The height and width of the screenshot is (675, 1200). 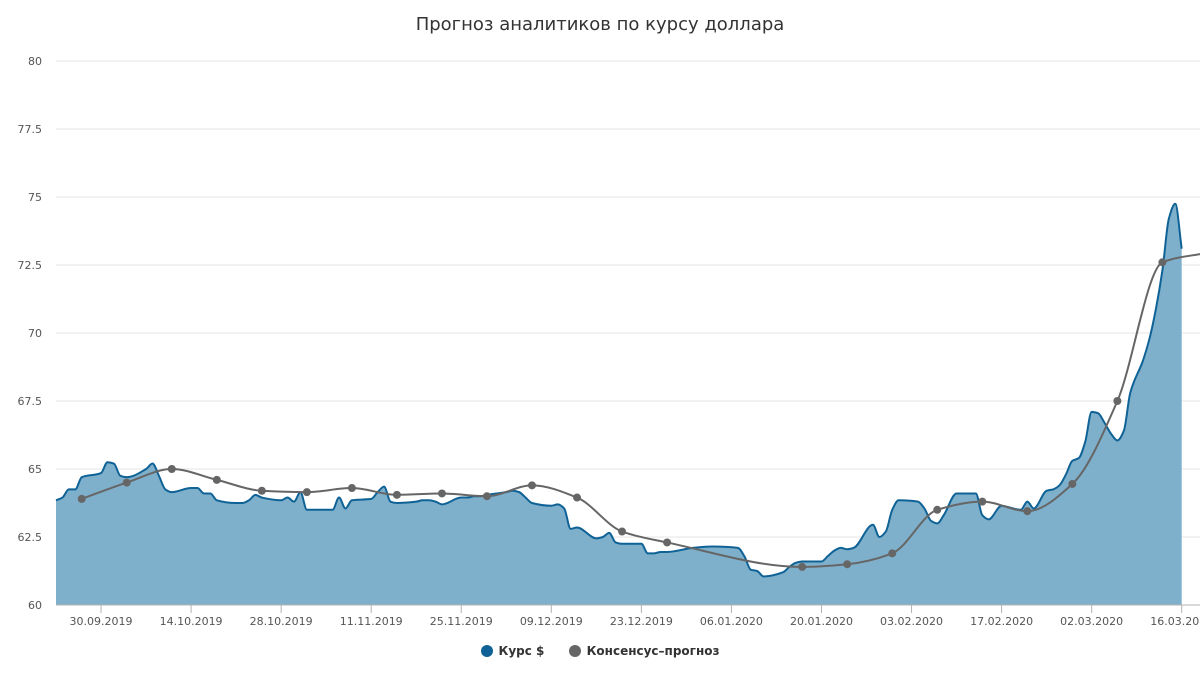 What do you see at coordinates (30, 265) in the screenshot?
I see `y-tick-label: 72.5` at bounding box center [30, 265].